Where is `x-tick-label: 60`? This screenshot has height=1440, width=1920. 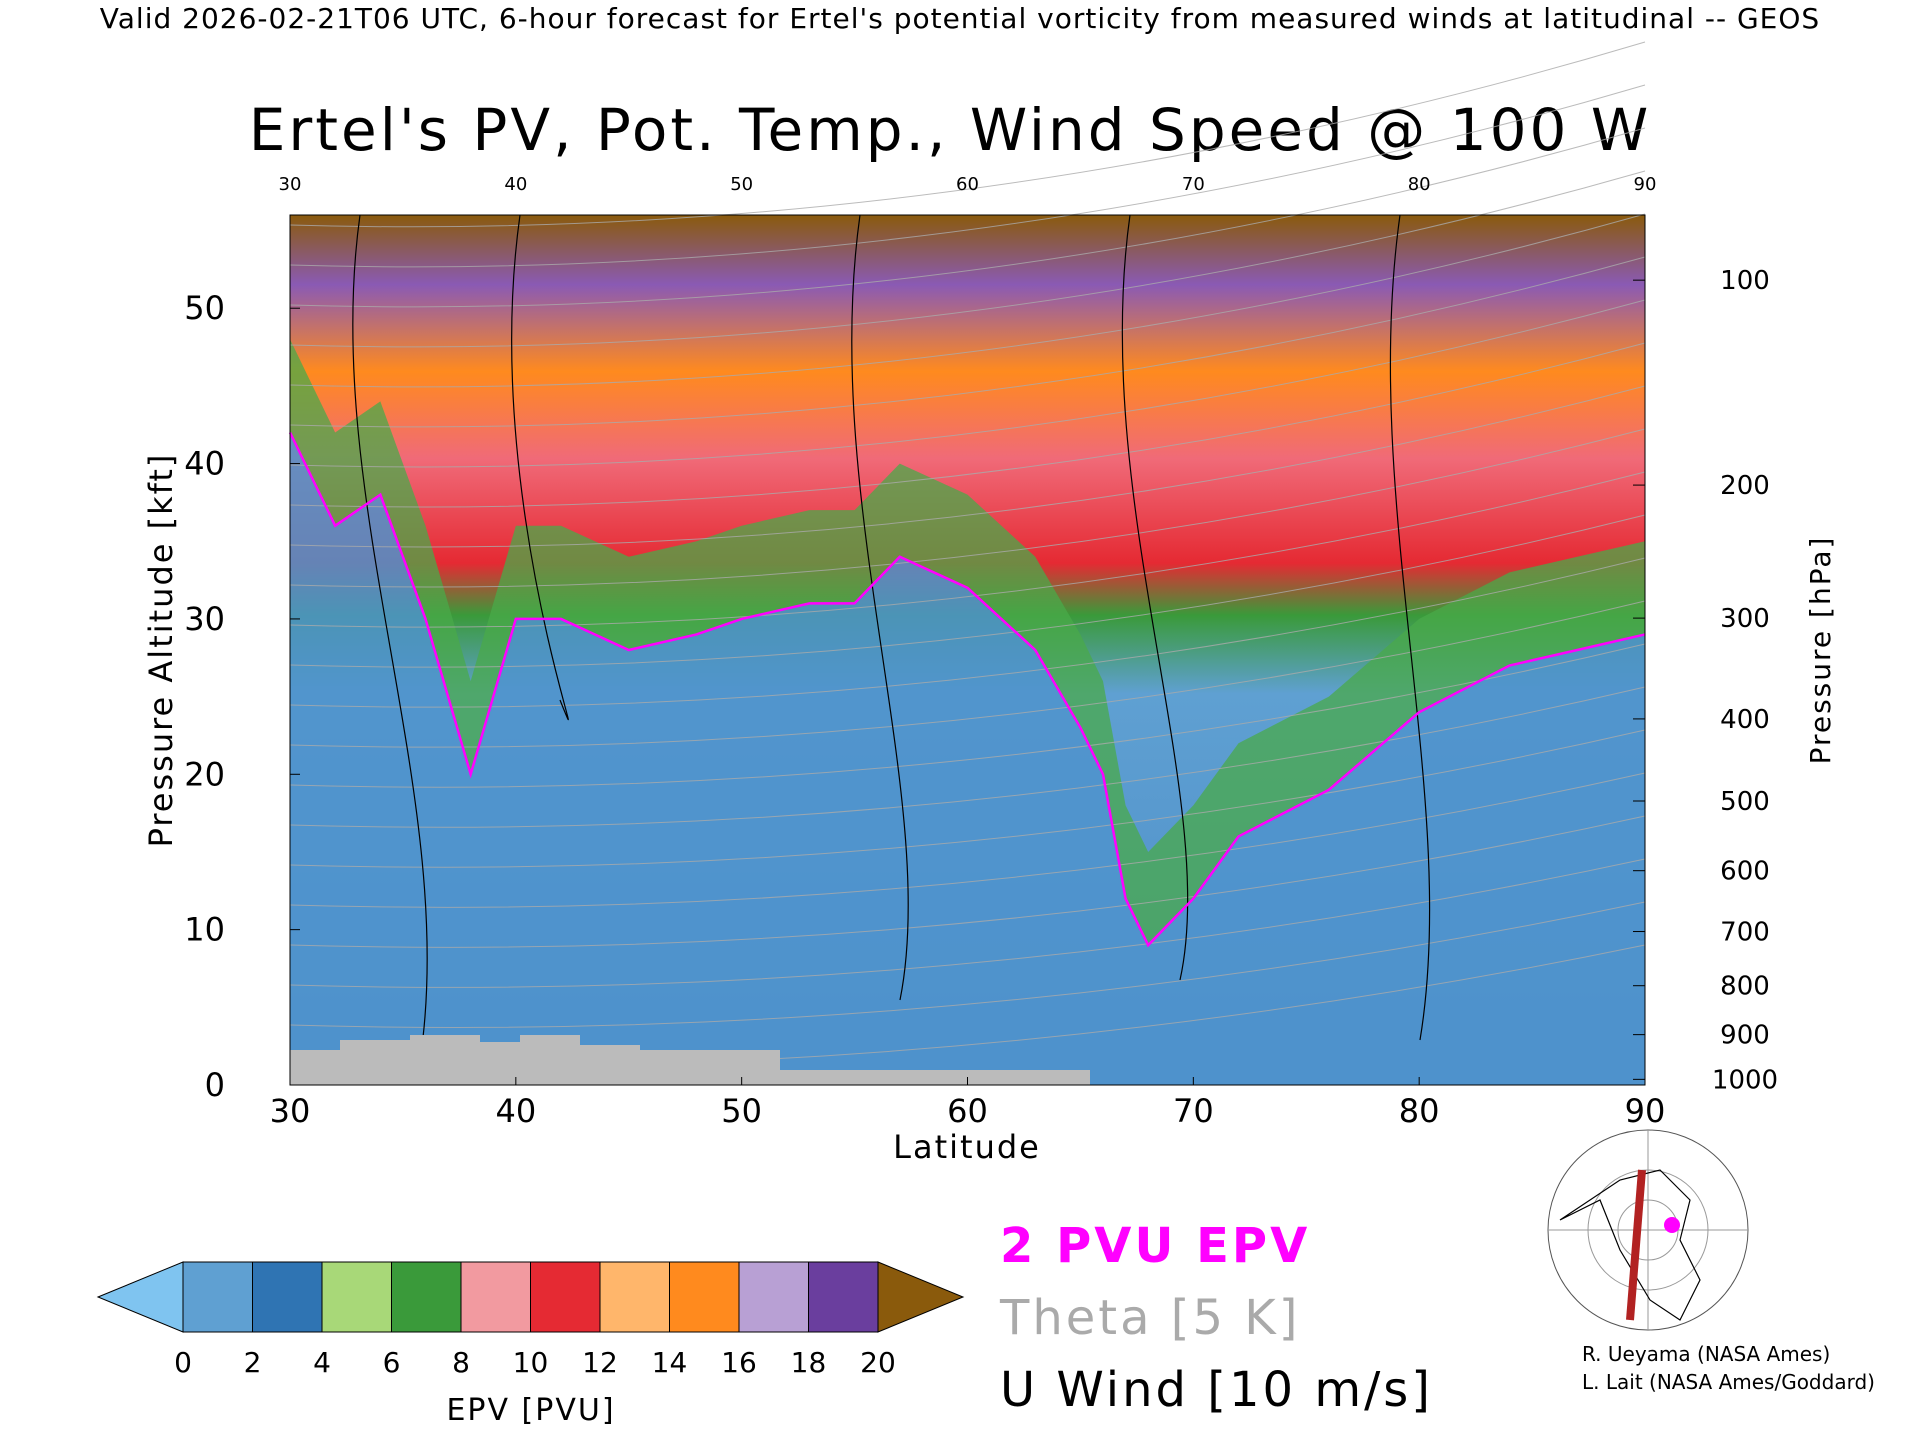
x-tick-label: 60 is located at coordinates (967, 1111).